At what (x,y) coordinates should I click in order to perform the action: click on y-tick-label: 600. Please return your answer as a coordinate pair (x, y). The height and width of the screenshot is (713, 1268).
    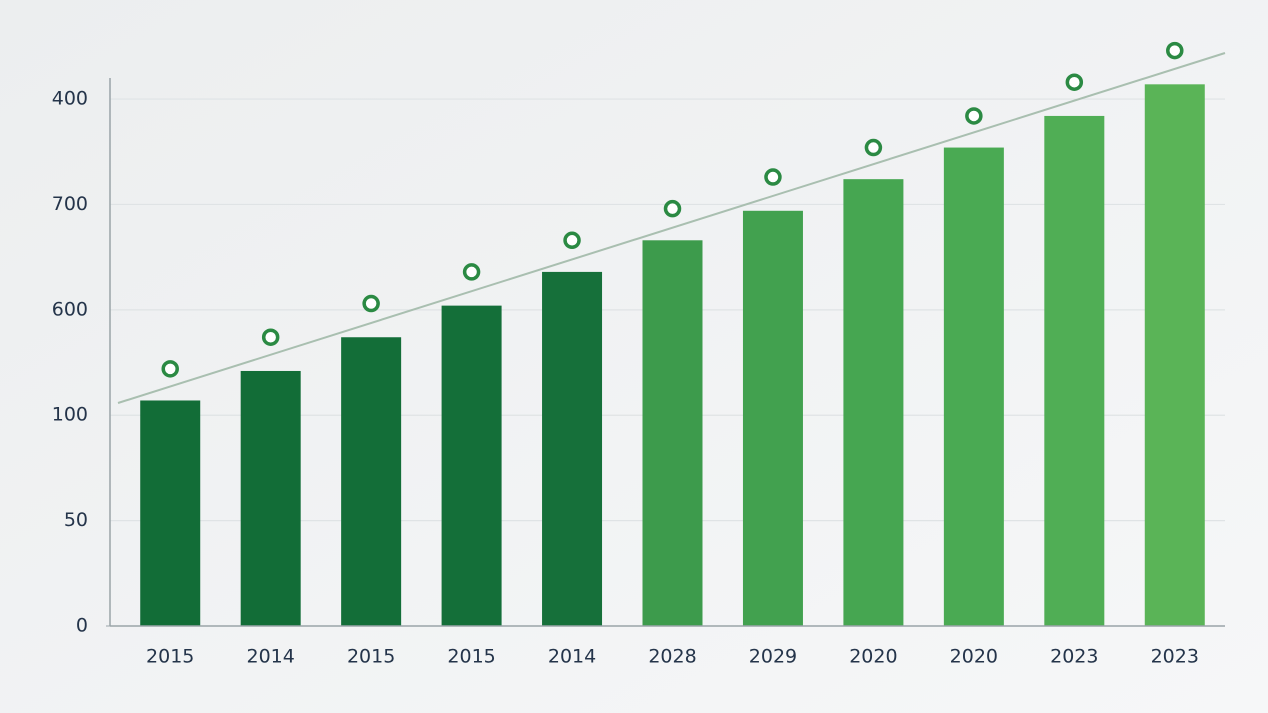
    Looking at the image, I should click on (70, 309).